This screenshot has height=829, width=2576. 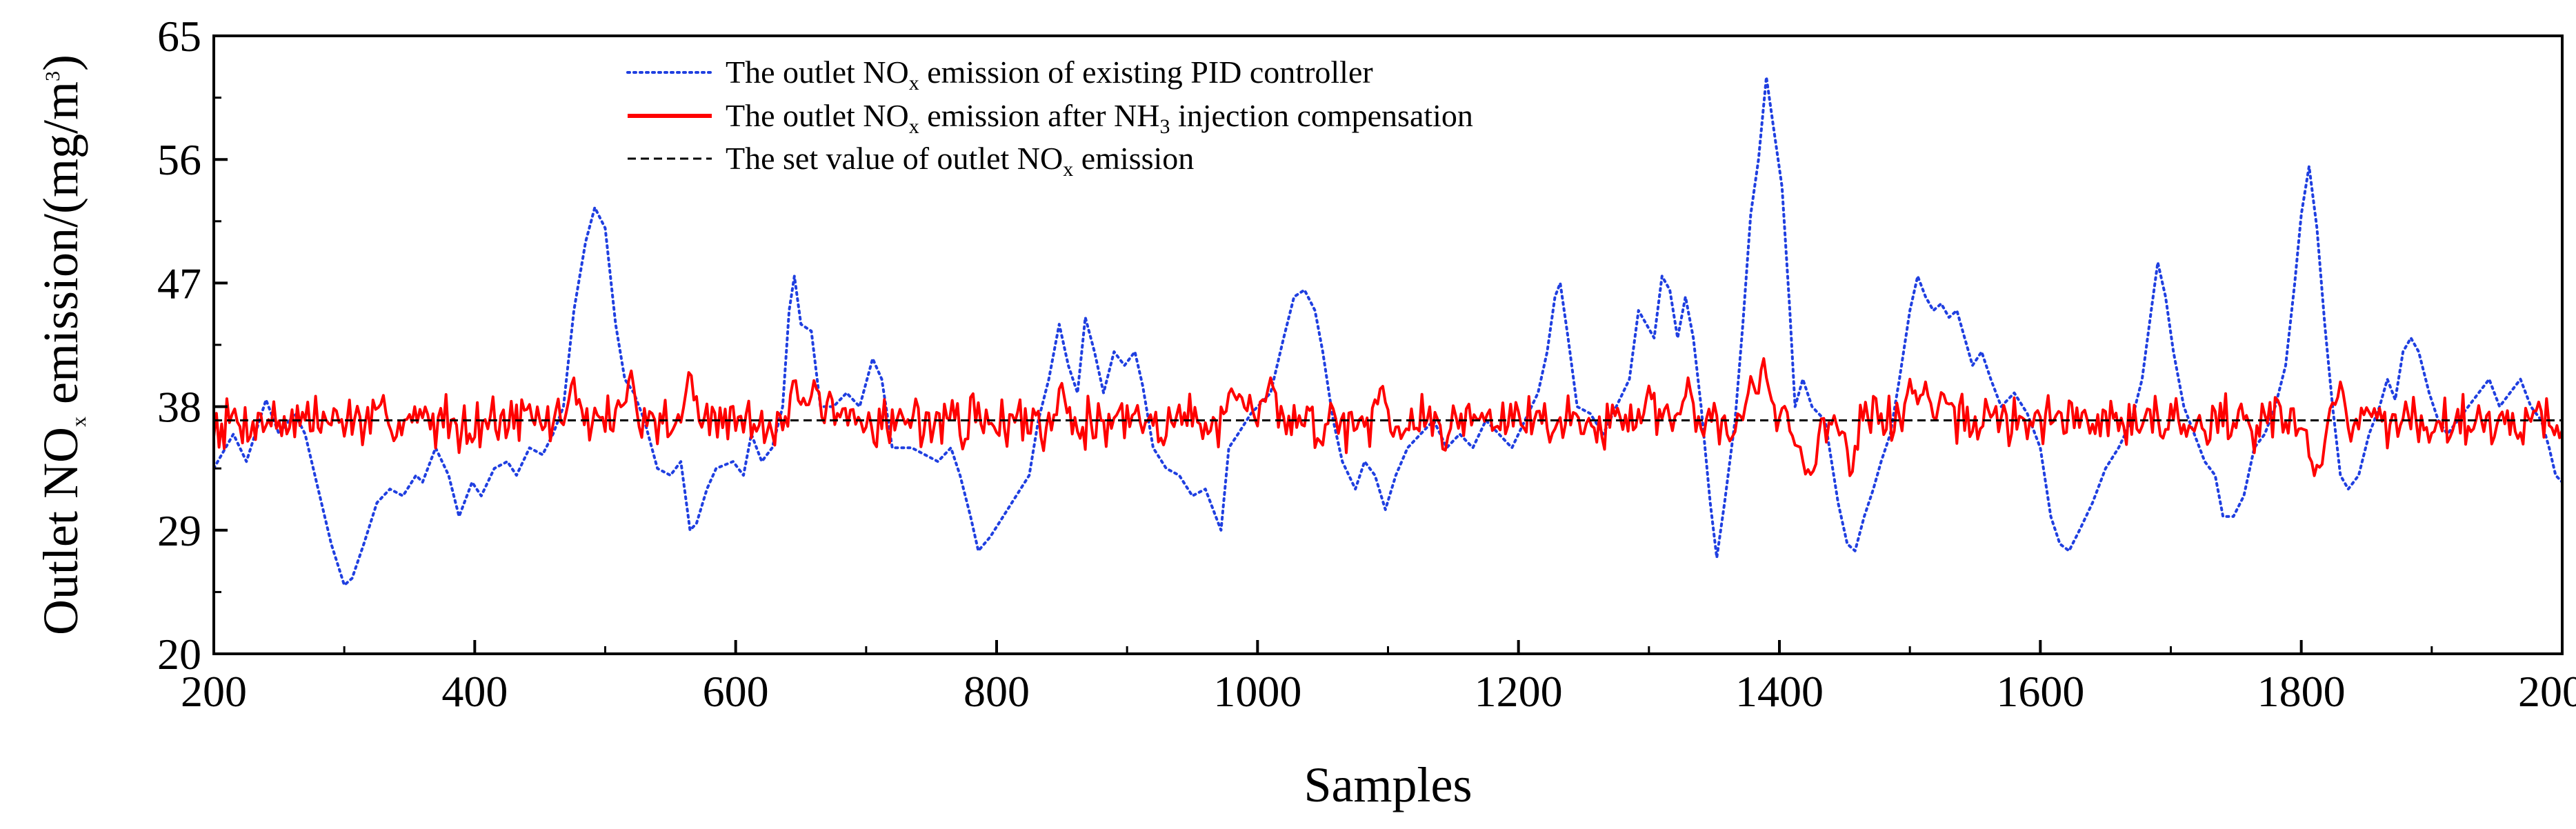 I want to click on y-axis-label: Outlet NOx emission/(mg/m3), so click(x=61, y=344).